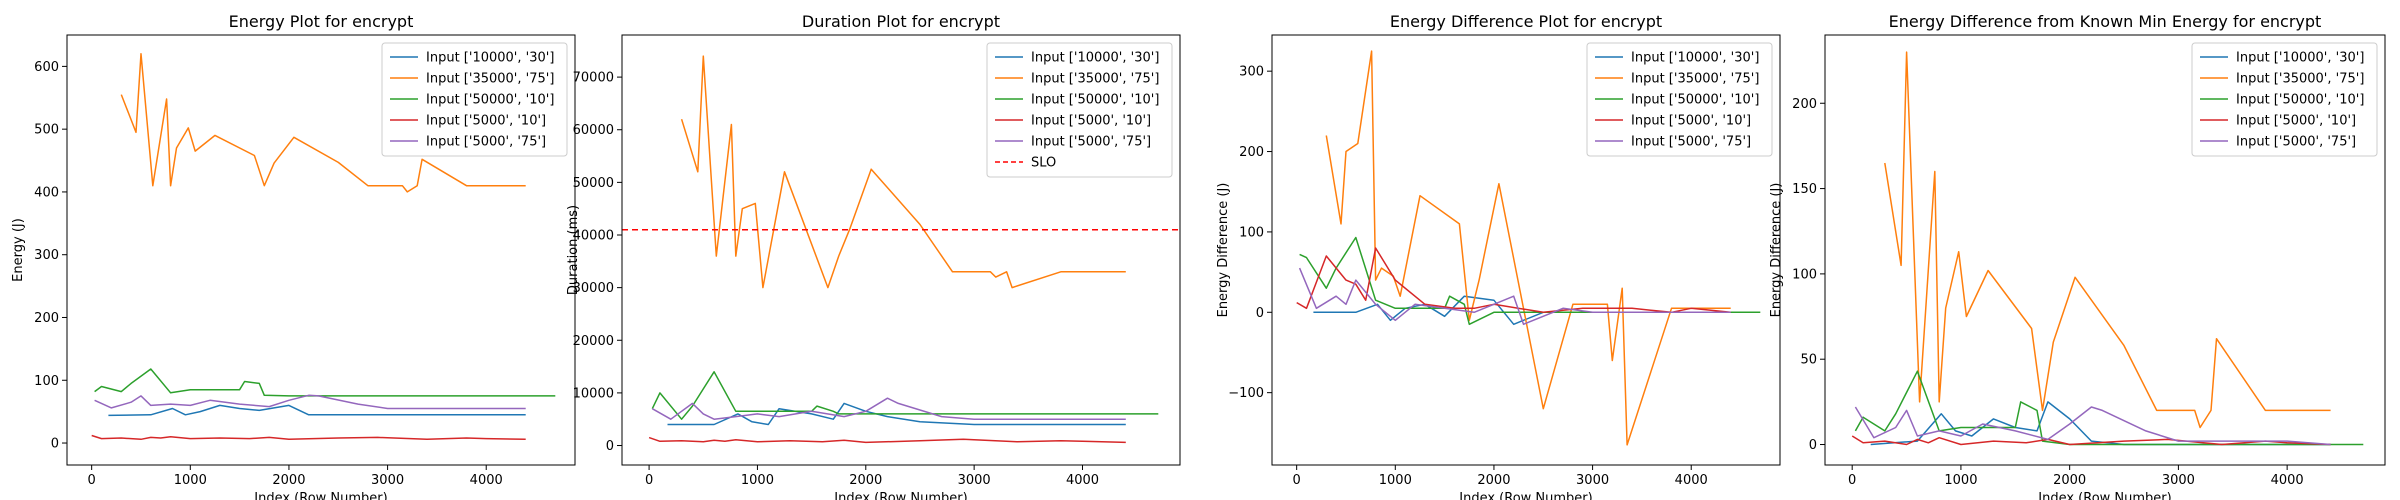 Image resolution: width=2400 pixels, height=500 pixels. What do you see at coordinates (46, 67) in the screenshot?
I see `y-tick-label: 600` at bounding box center [46, 67].